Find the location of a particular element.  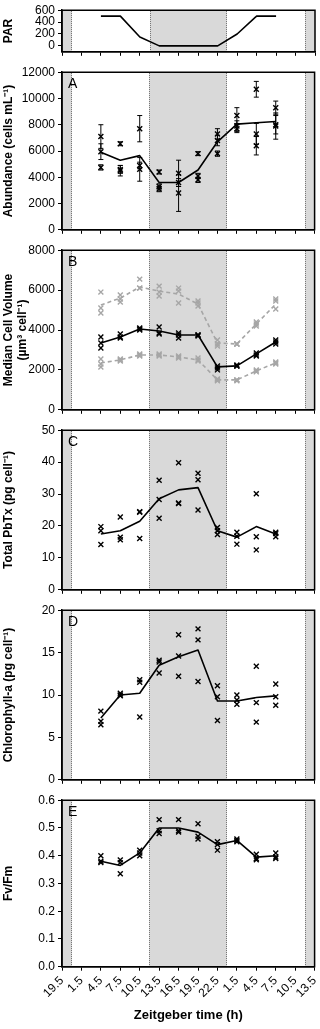

y-tick-label: 30 is located at coordinates (48, 493).